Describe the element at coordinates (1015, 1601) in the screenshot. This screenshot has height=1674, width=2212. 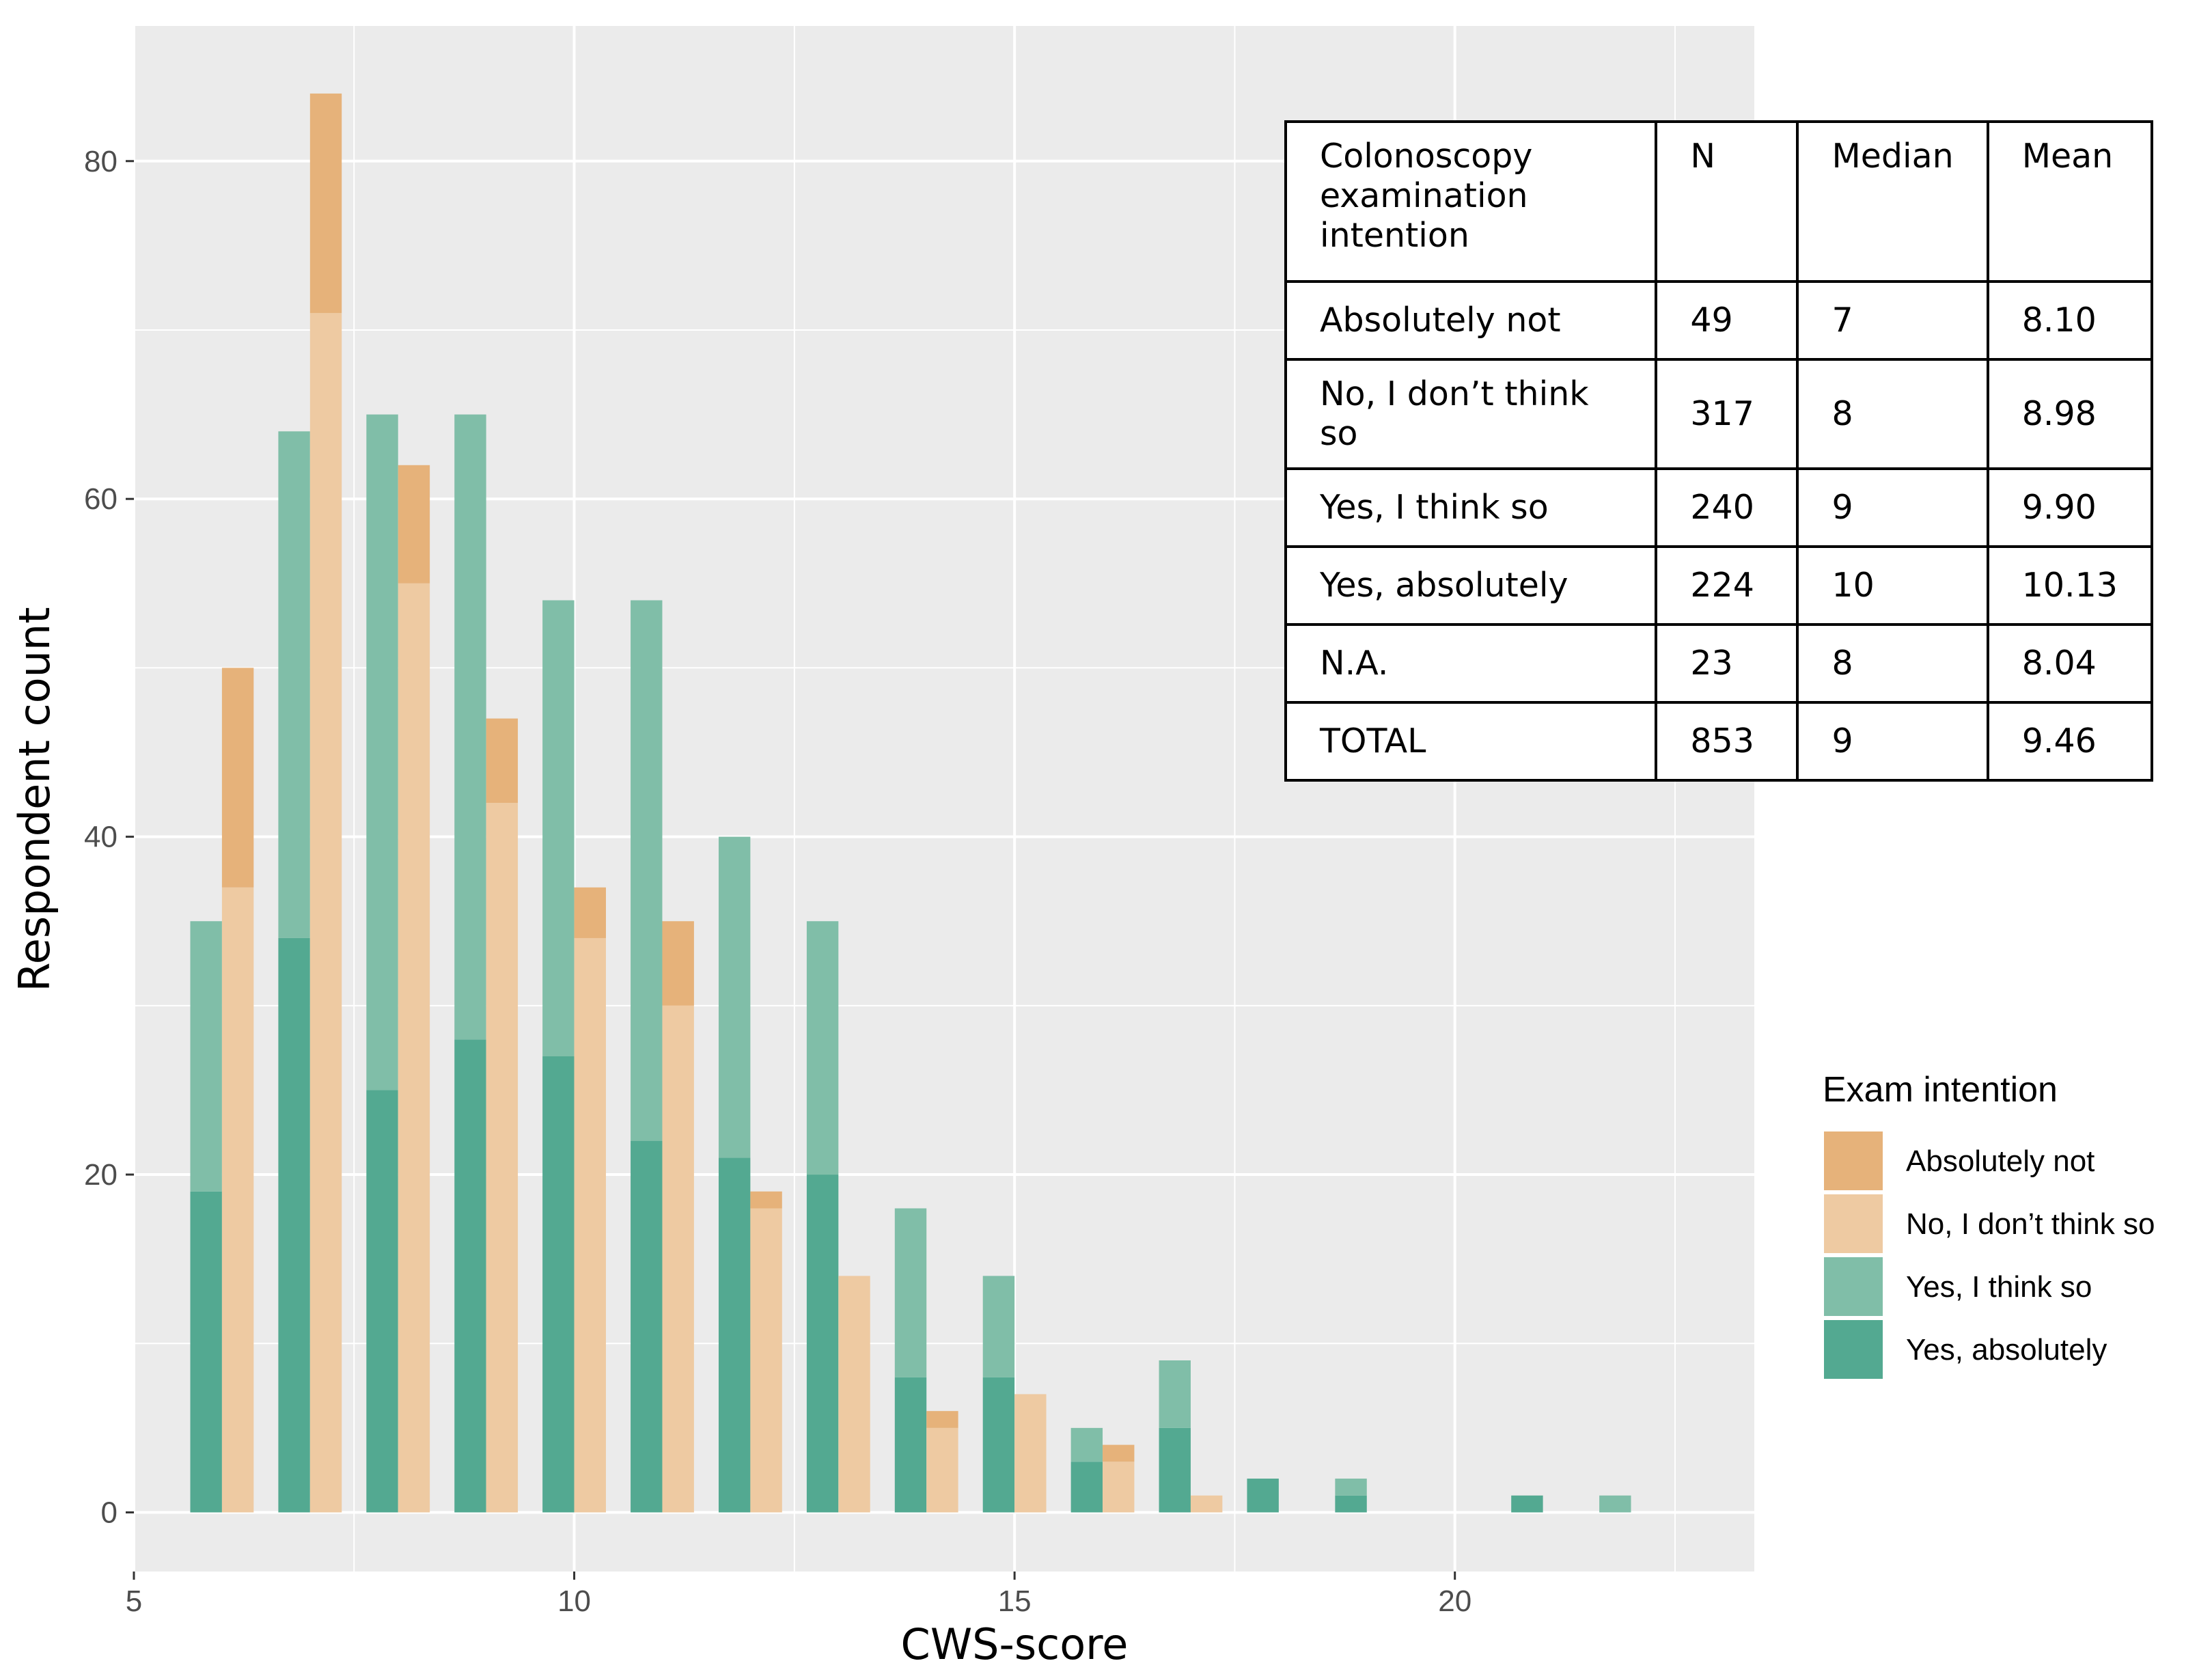
I see `x-tick-label: 15` at that location.